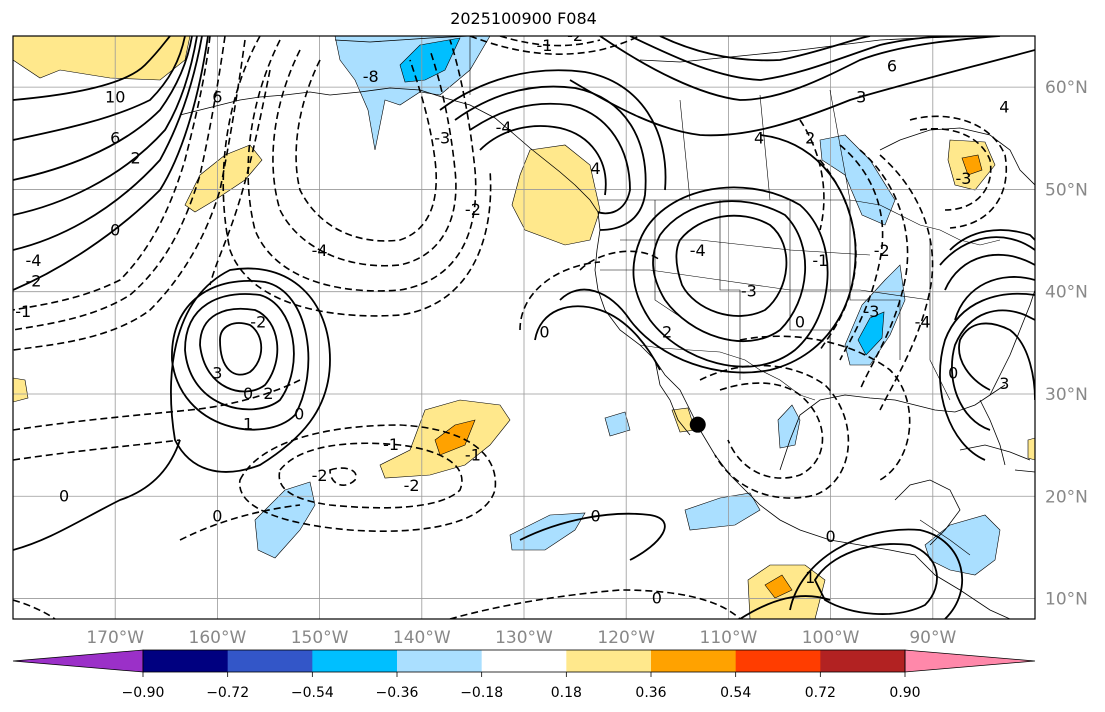  Describe the element at coordinates (1066, 343) in the screenshot. I see `latitude-labels: 10°N 20°N 30°N 40°N 50°N 60°N` at that location.